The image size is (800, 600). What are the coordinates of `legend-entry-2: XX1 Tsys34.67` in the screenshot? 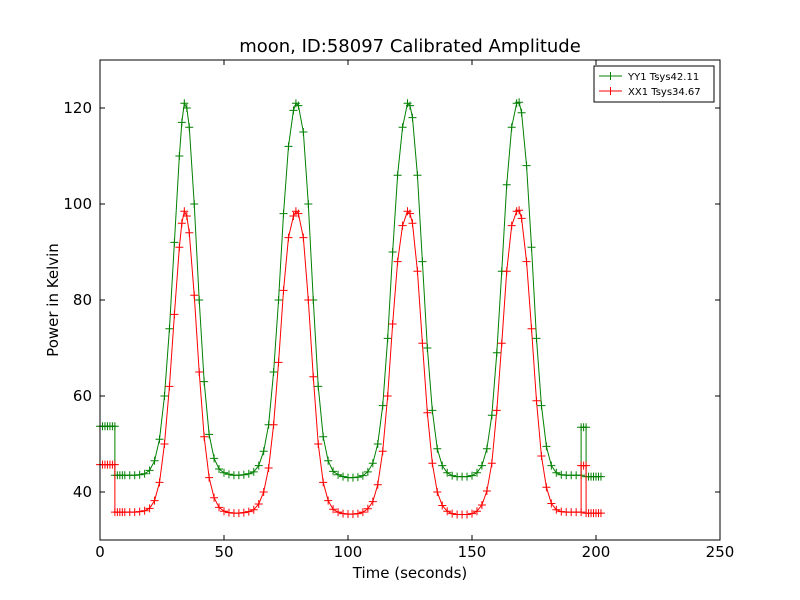 It's located at (650, 92).